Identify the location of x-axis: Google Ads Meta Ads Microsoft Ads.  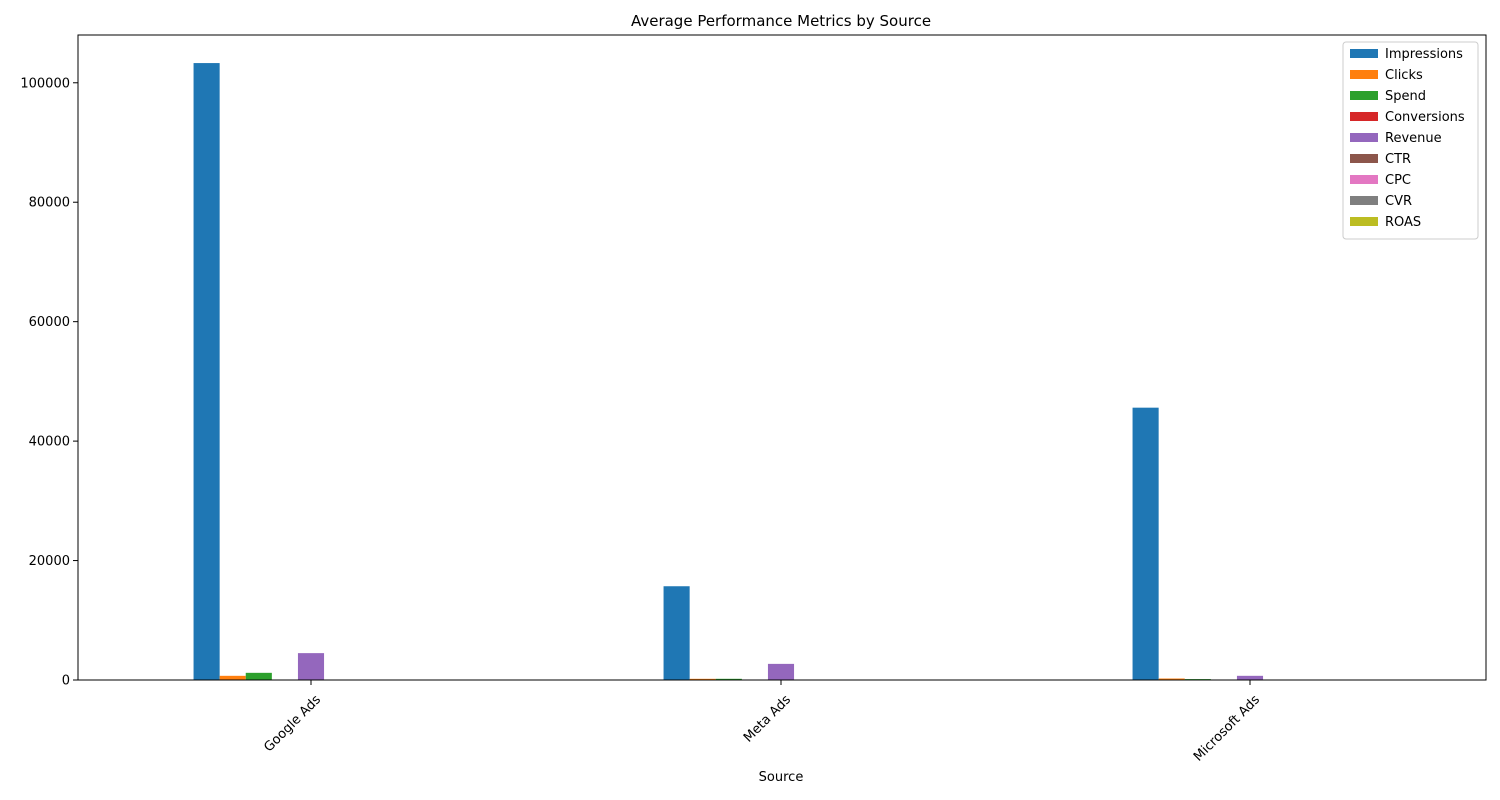
(762, 722).